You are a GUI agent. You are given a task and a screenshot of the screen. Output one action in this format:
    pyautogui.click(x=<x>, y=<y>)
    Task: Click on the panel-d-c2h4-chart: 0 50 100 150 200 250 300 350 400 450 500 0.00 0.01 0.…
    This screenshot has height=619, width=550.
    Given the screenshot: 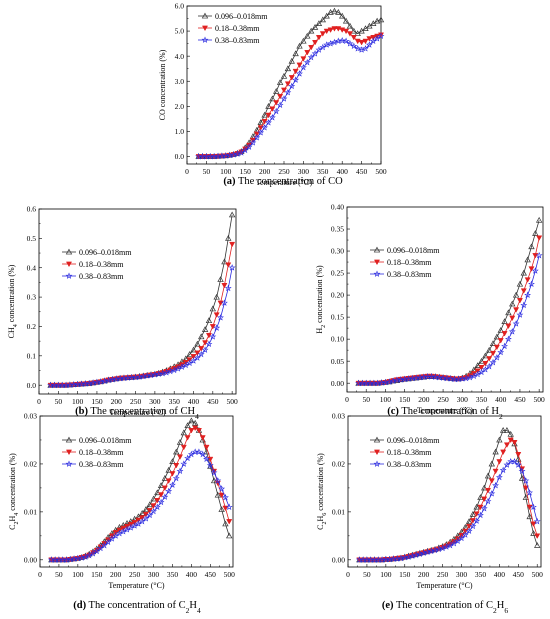 What is the action you would take?
    pyautogui.click(x=121, y=513)
    